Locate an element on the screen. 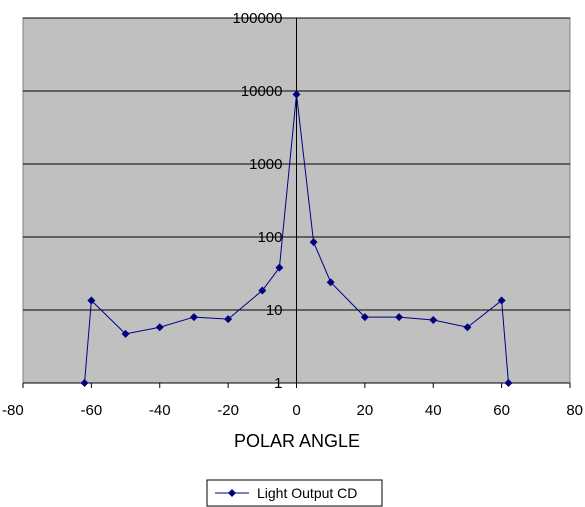  x-tick-labels: -80 -60 -40 -20 0 20 40 60 80 is located at coordinates (292, 410).